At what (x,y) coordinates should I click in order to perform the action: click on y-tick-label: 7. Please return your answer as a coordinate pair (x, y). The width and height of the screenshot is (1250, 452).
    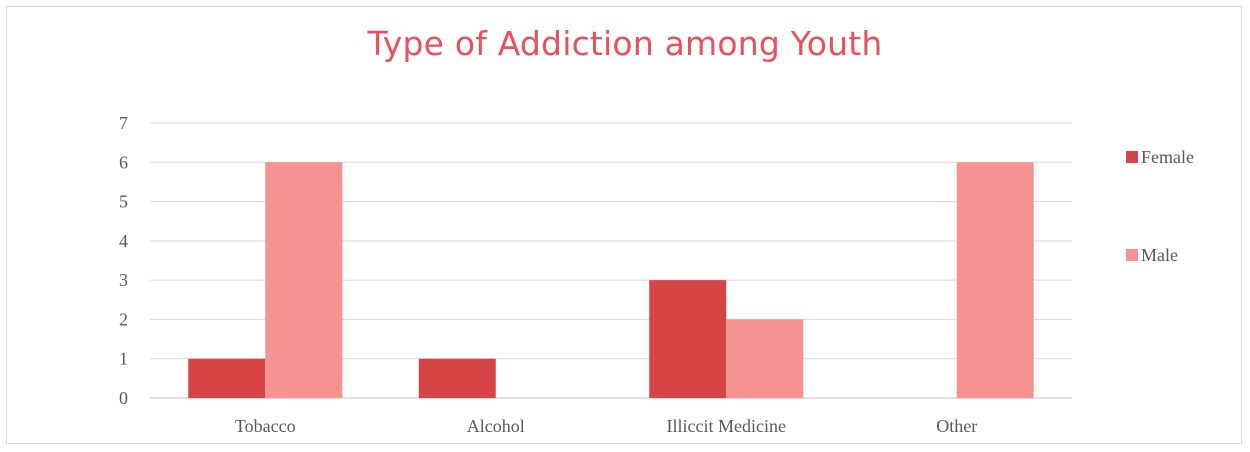
    Looking at the image, I should click on (123, 123).